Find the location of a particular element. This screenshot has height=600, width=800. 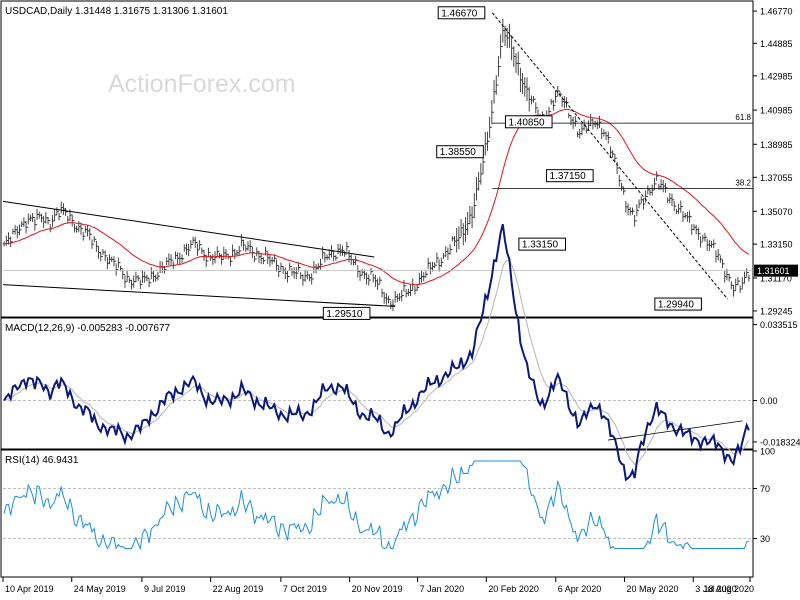

price-annotation-label: 1.29510 is located at coordinates (344, 314).